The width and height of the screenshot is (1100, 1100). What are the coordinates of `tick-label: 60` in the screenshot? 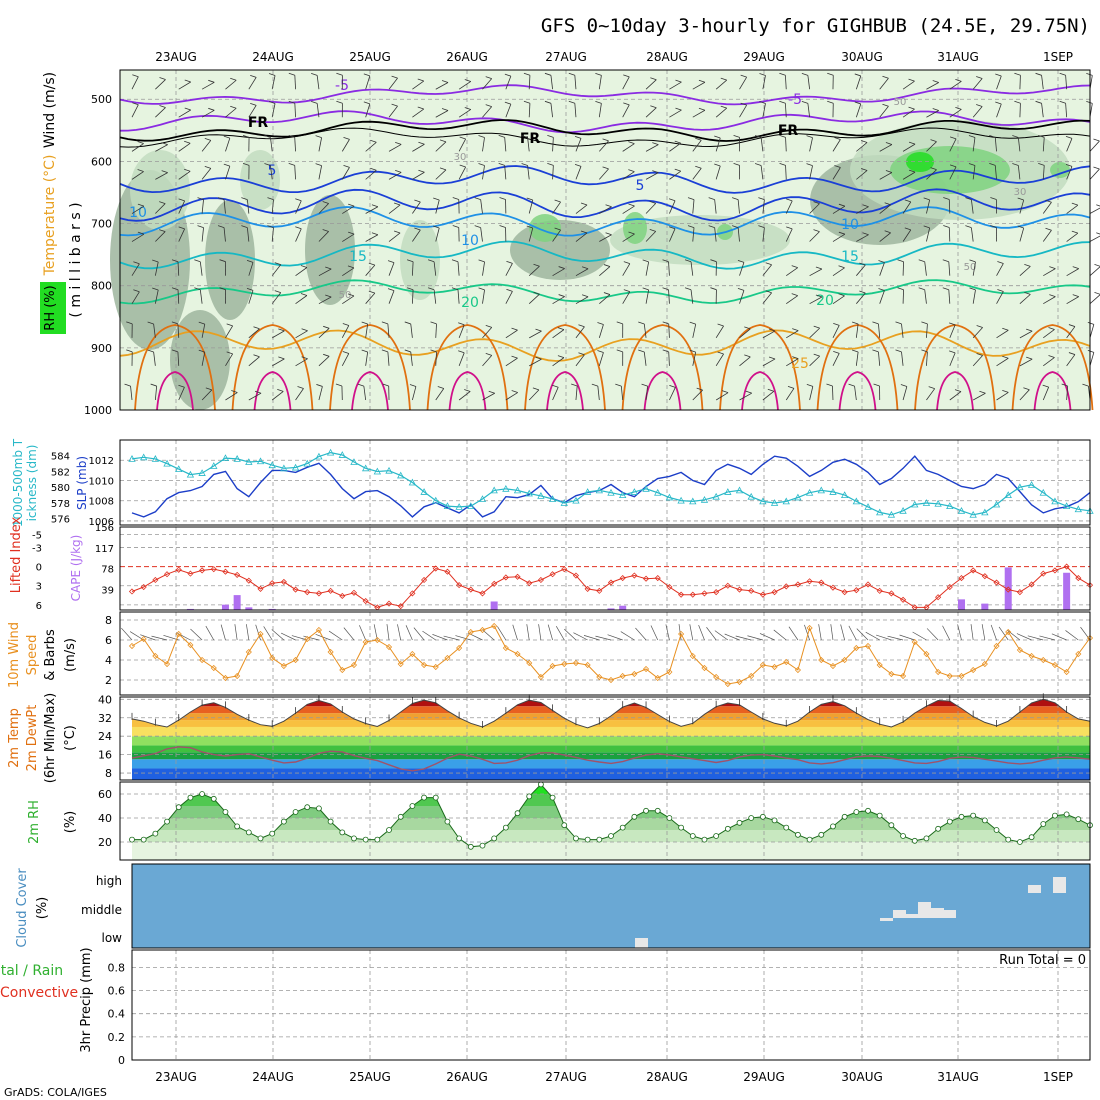 It's located at (105, 794).